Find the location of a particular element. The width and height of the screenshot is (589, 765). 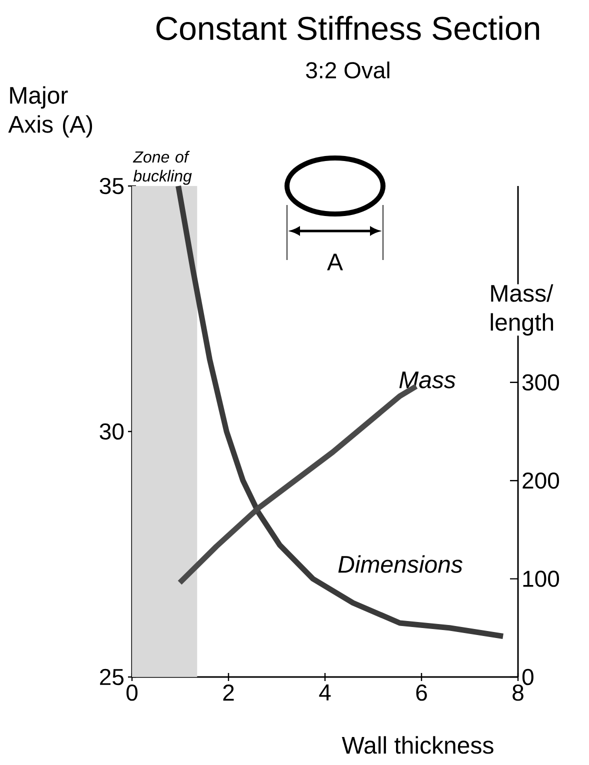

y2-tick-label: 100 is located at coordinates (541, 578).